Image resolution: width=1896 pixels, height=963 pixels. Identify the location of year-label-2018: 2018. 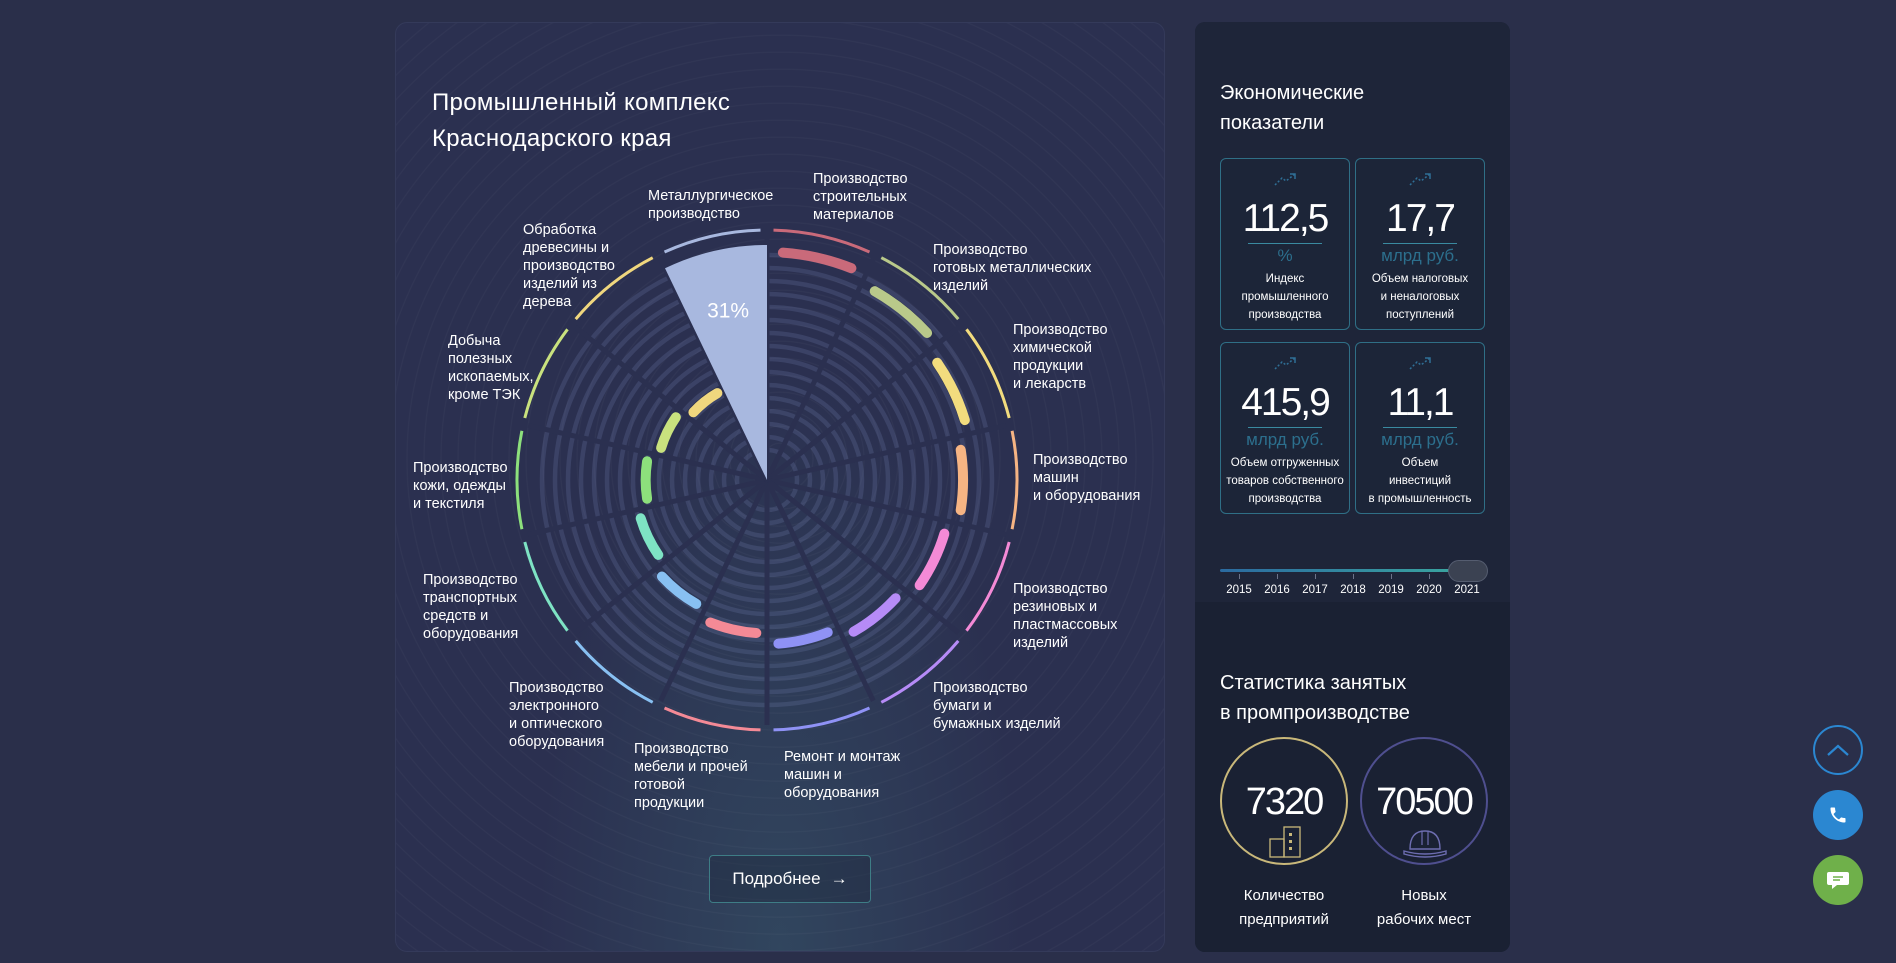
(1353, 590).